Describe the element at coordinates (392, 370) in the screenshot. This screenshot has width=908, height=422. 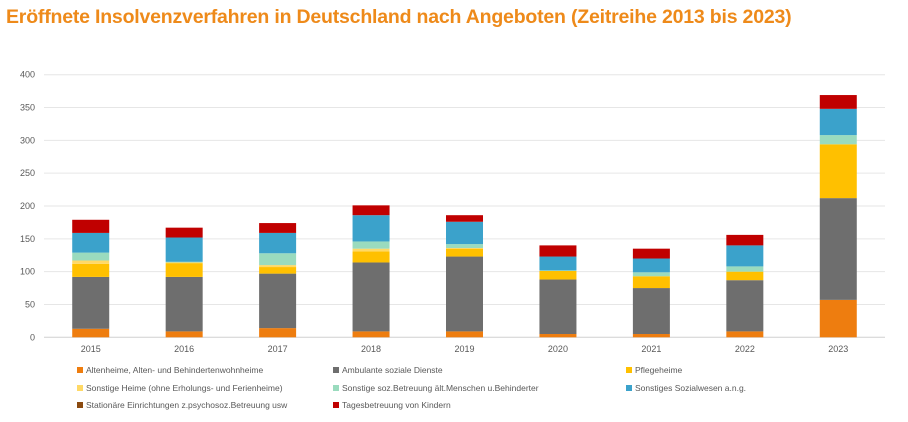
I see `legend-label: Ambulante soziale Dienste` at that location.